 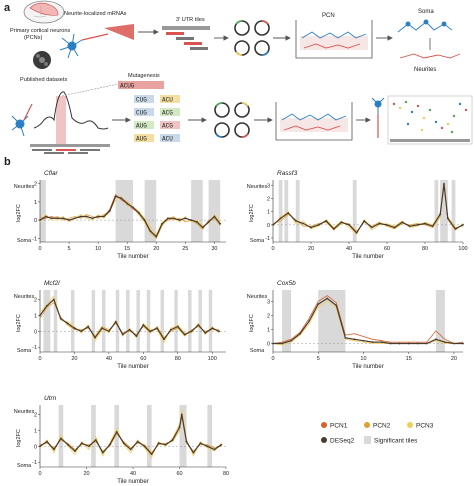 I want to click on tile-highlight, so click(x=61, y=120).